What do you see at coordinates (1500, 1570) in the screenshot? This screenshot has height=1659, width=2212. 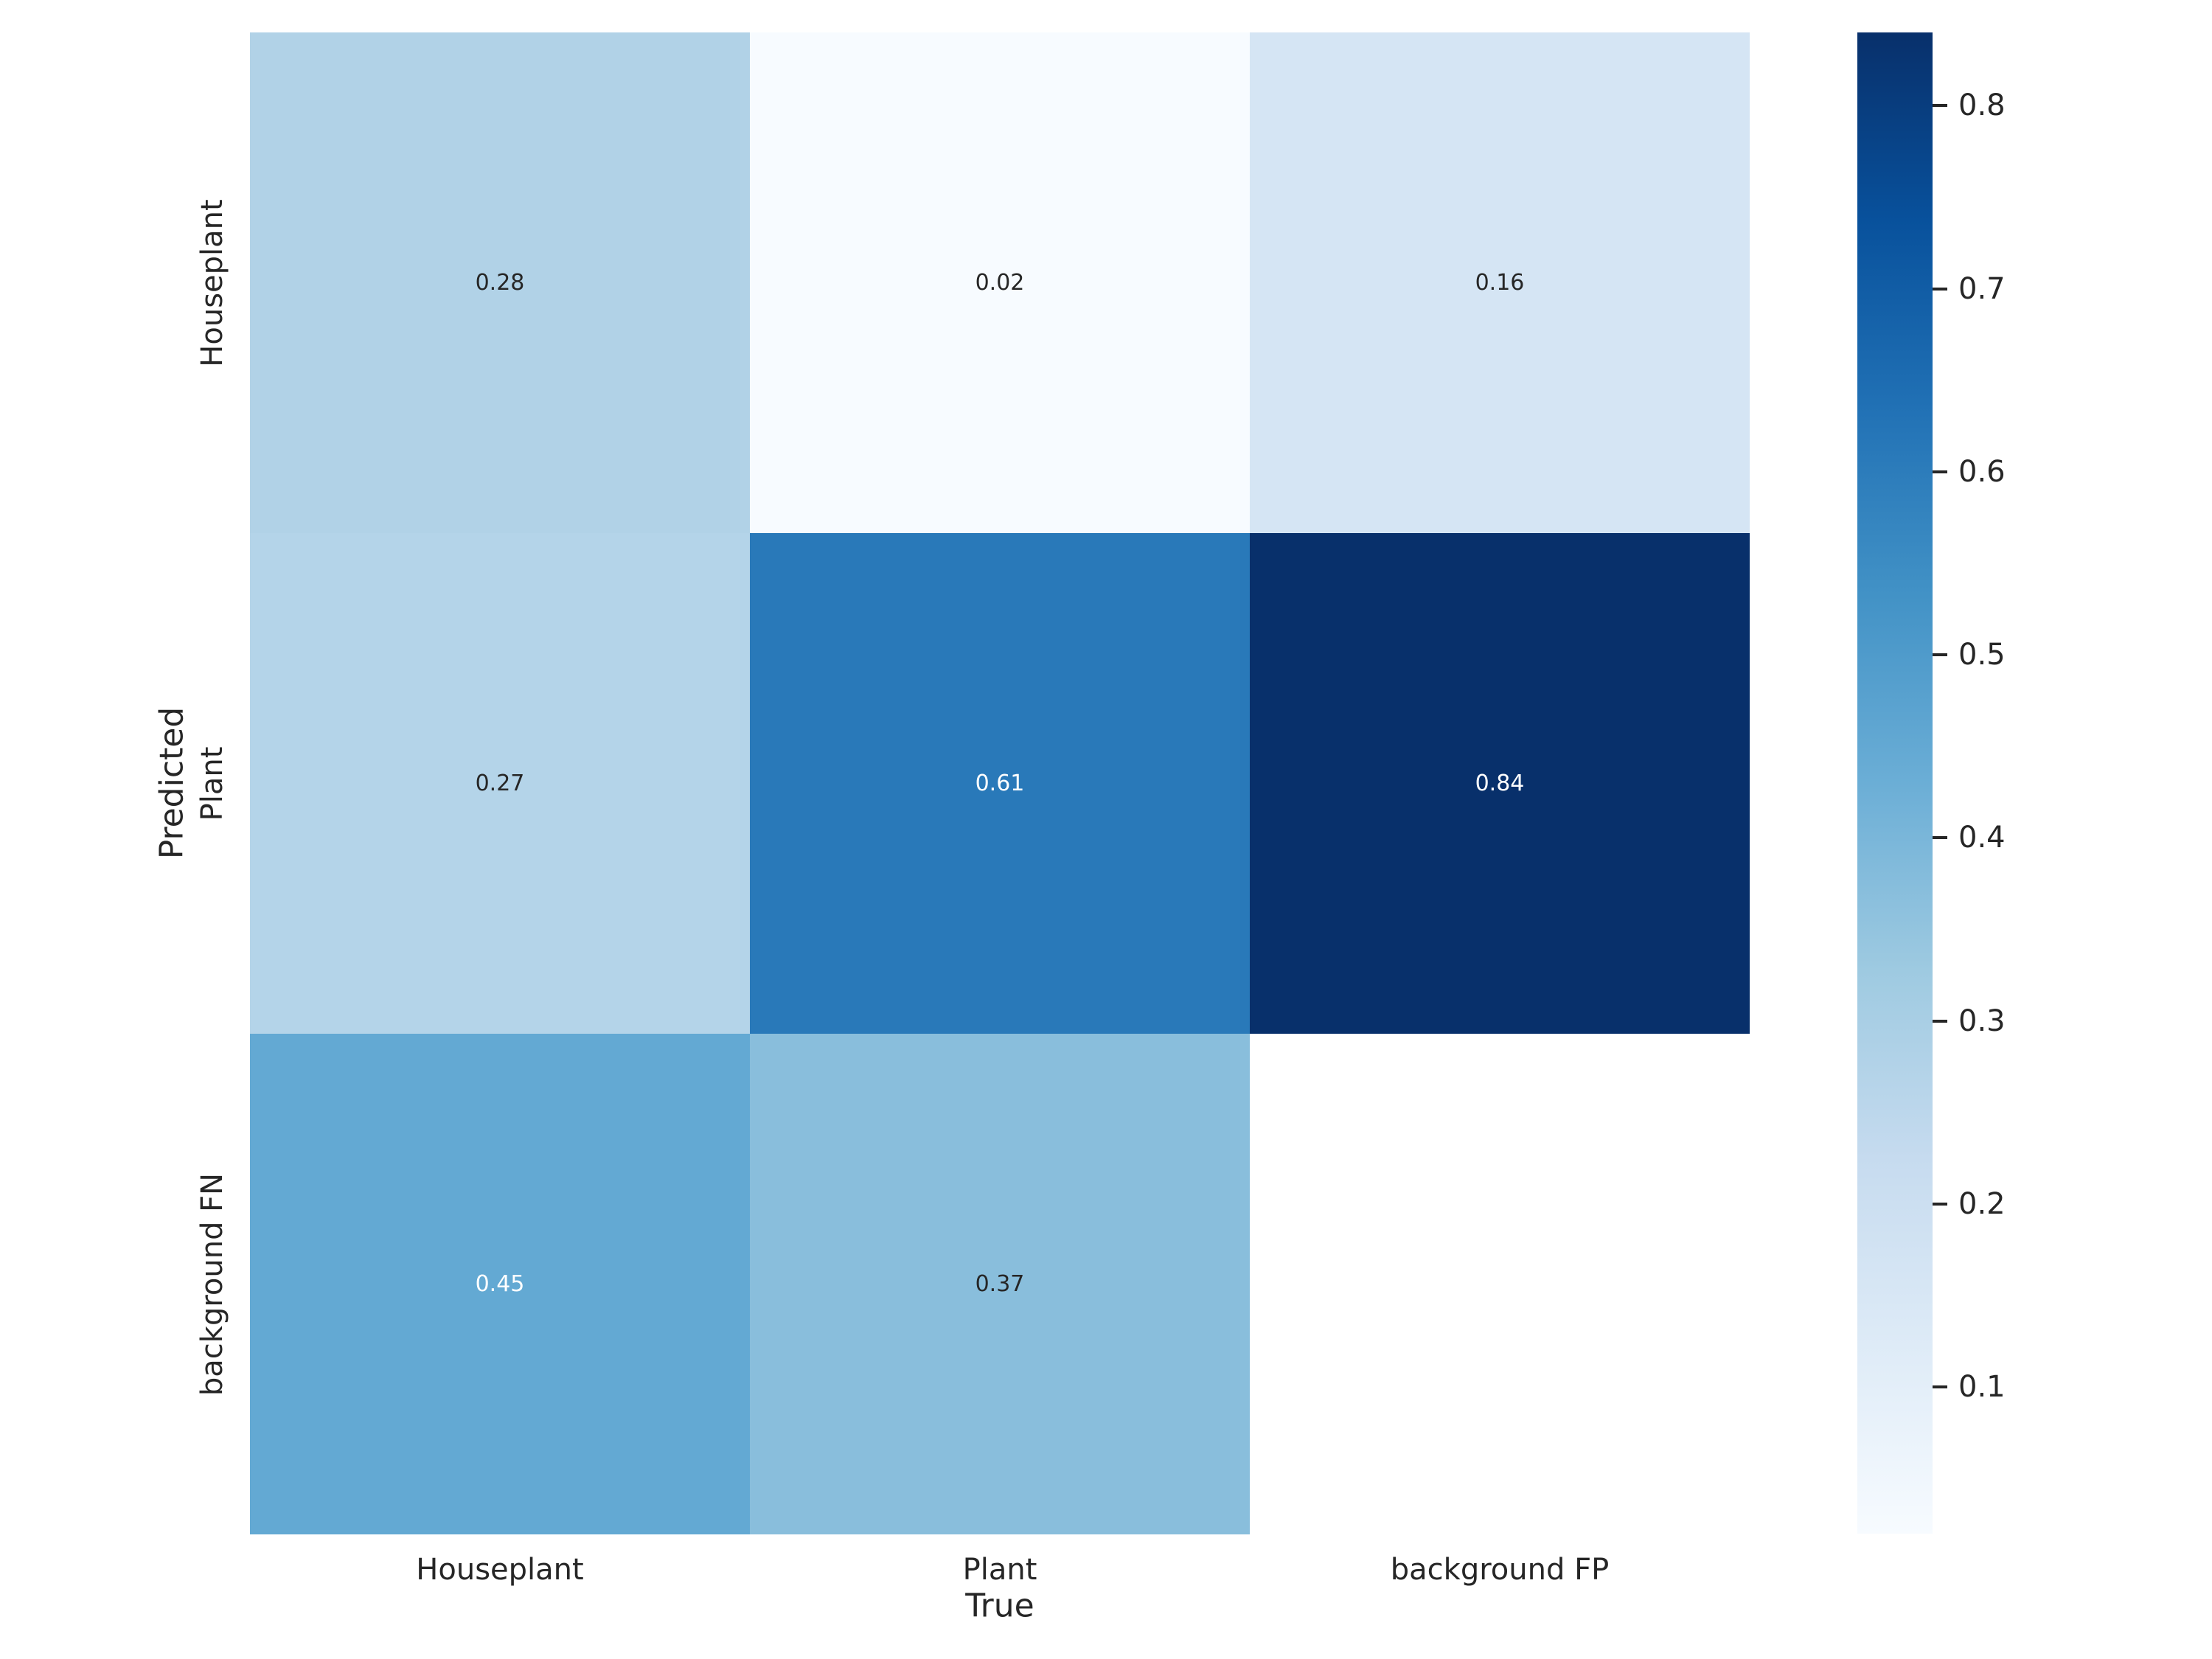 I see `x-tick-label-2: background FP` at bounding box center [1500, 1570].